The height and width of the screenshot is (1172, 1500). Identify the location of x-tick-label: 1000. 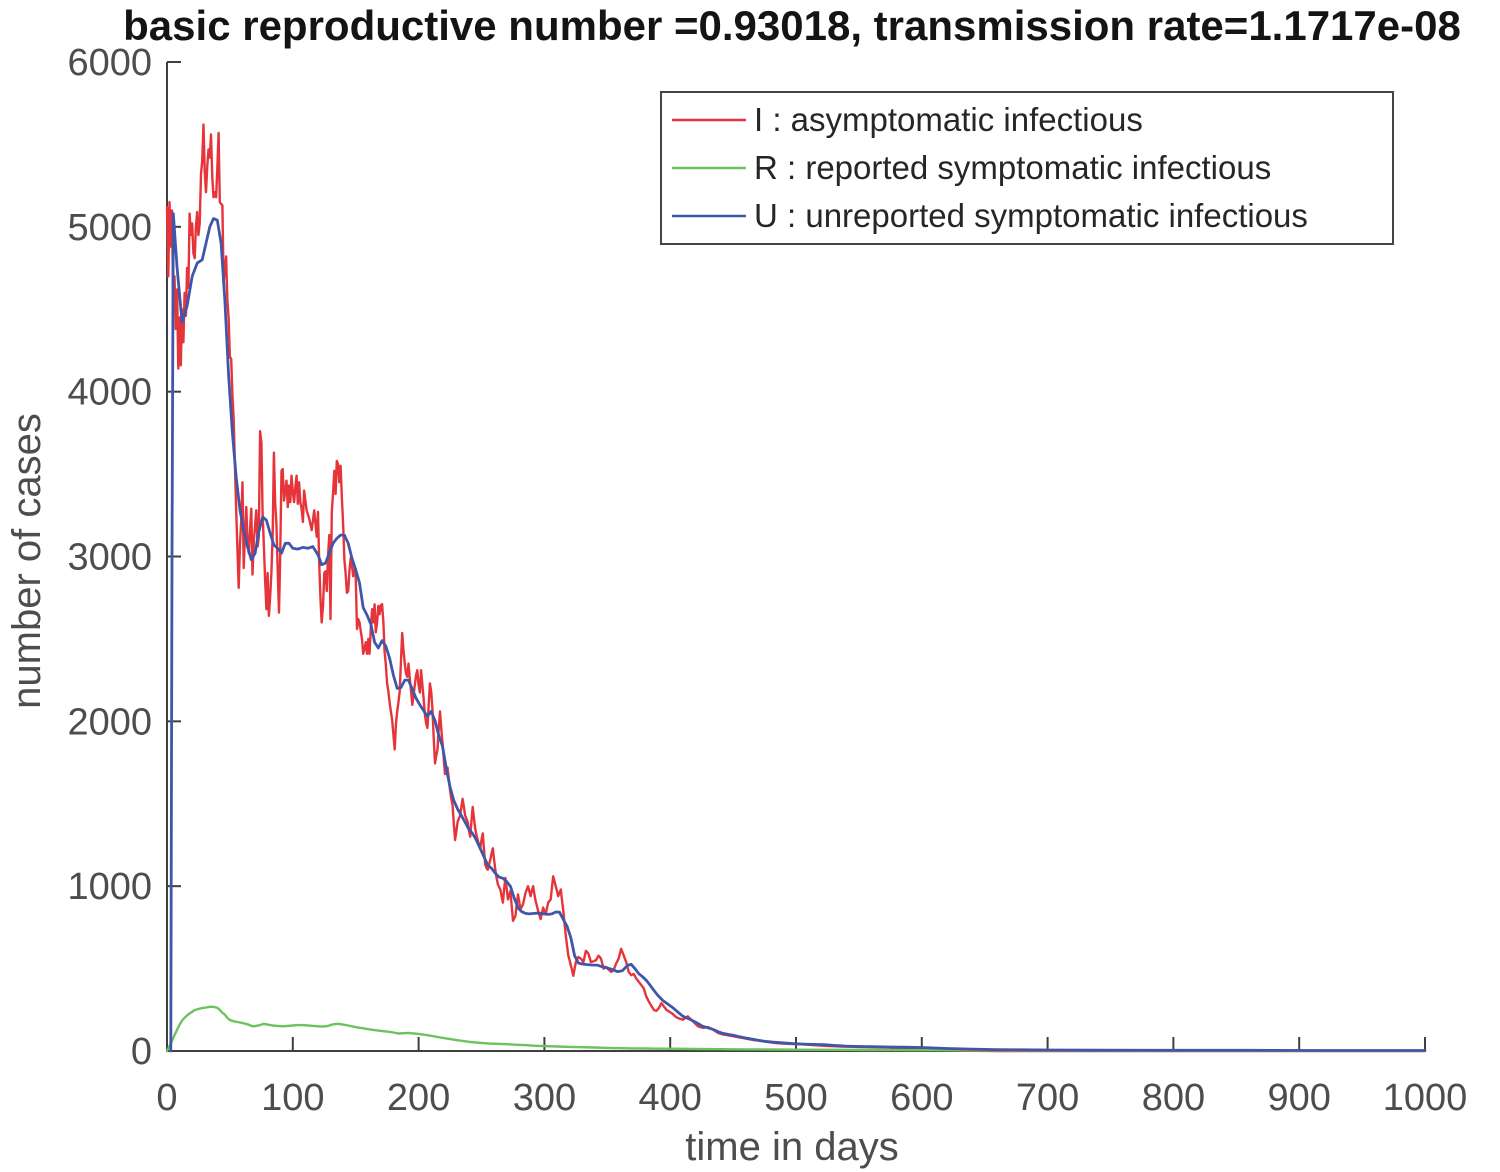
(1425, 1098).